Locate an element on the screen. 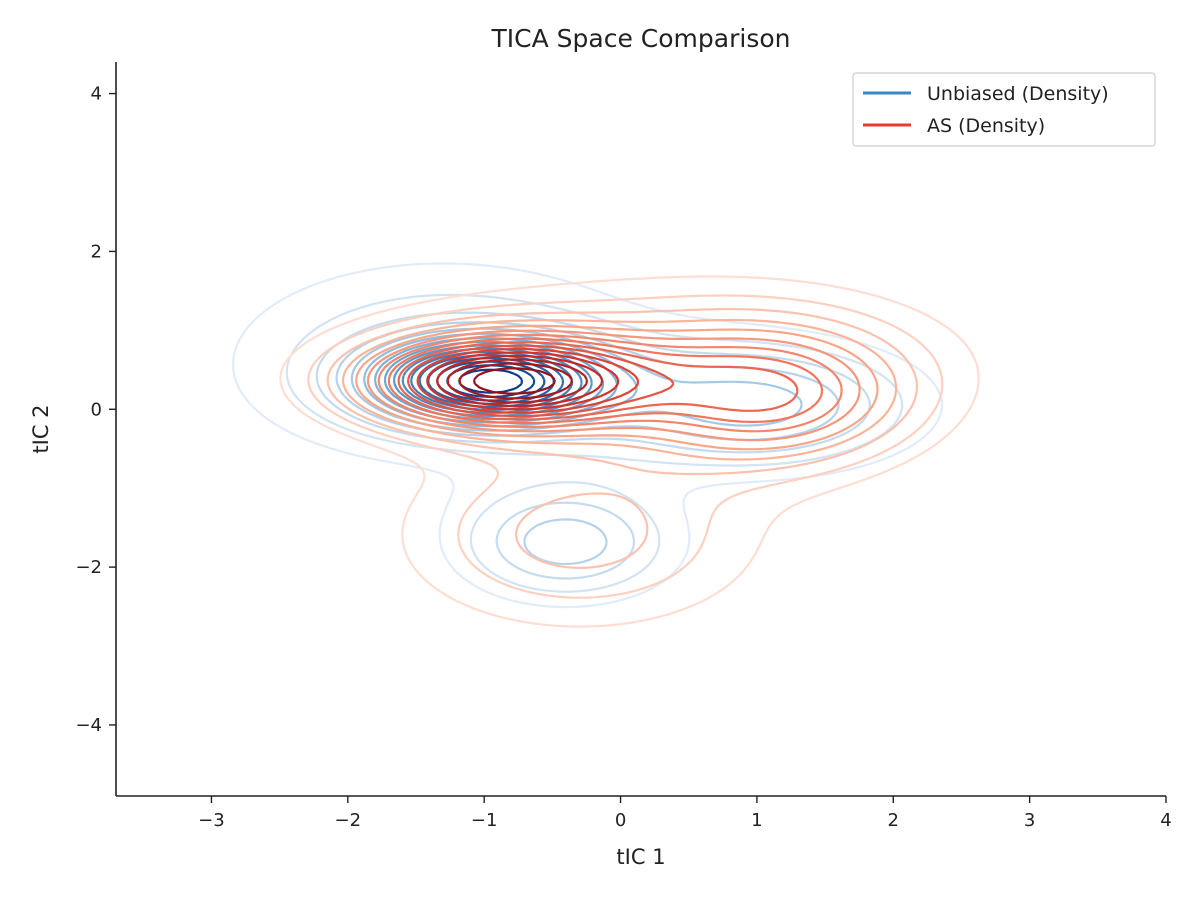  legend-box is located at coordinates (1004, 109).